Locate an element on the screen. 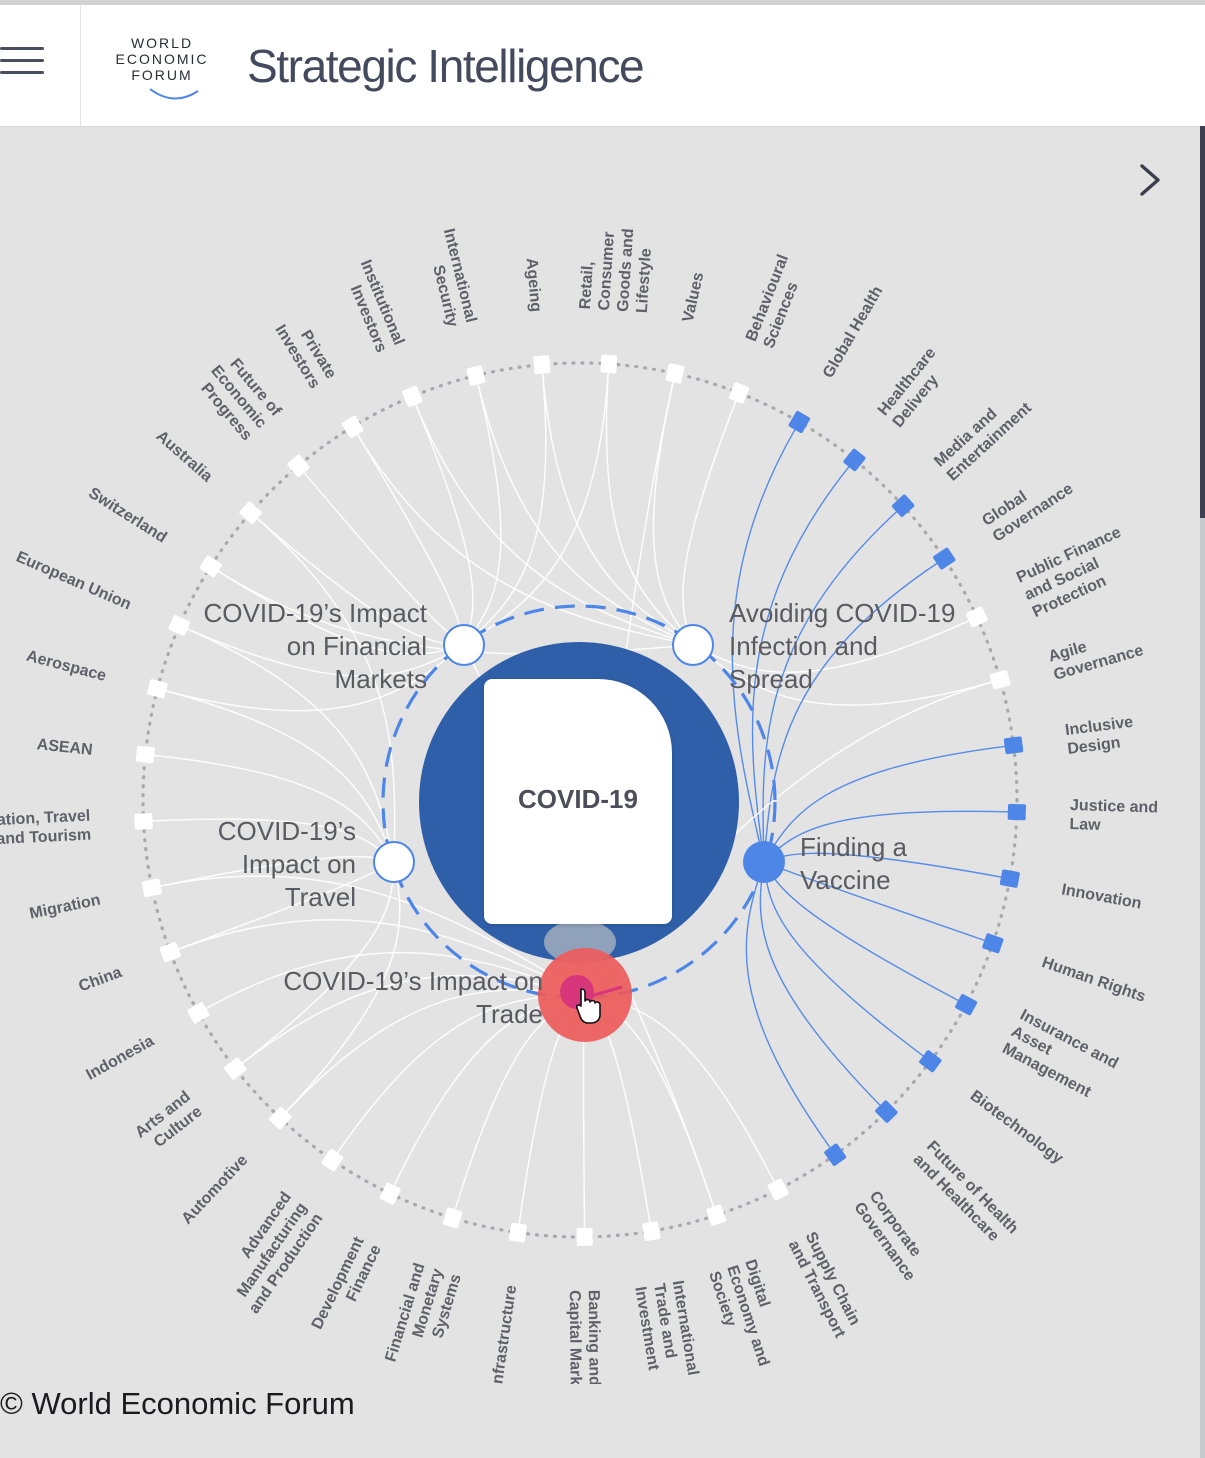 This screenshot has height=1458, width=1205. subtopic-label-financial: COVID-19’s Impact on Financial Markets is located at coordinates (315, 646).